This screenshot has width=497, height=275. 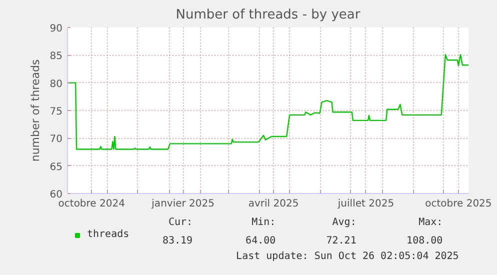 What do you see at coordinates (365, 204) in the screenshot?
I see `x-tick-label: juillet 2025` at bounding box center [365, 204].